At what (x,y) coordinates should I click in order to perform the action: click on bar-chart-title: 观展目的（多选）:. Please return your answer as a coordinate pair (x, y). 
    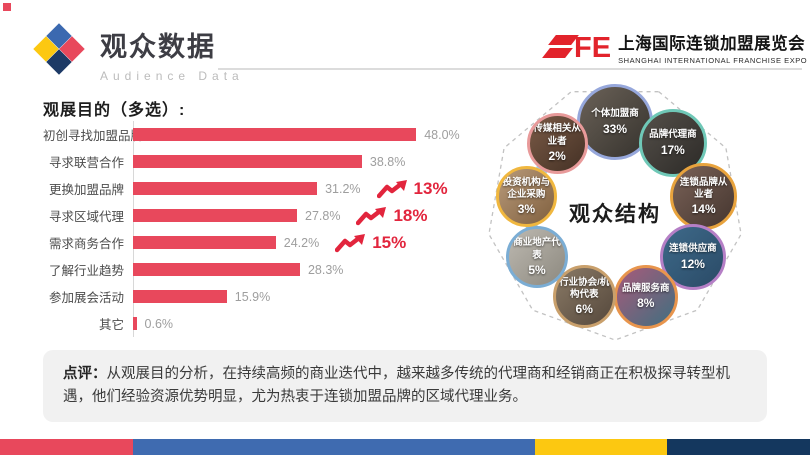
    Looking at the image, I should click on (114, 110).